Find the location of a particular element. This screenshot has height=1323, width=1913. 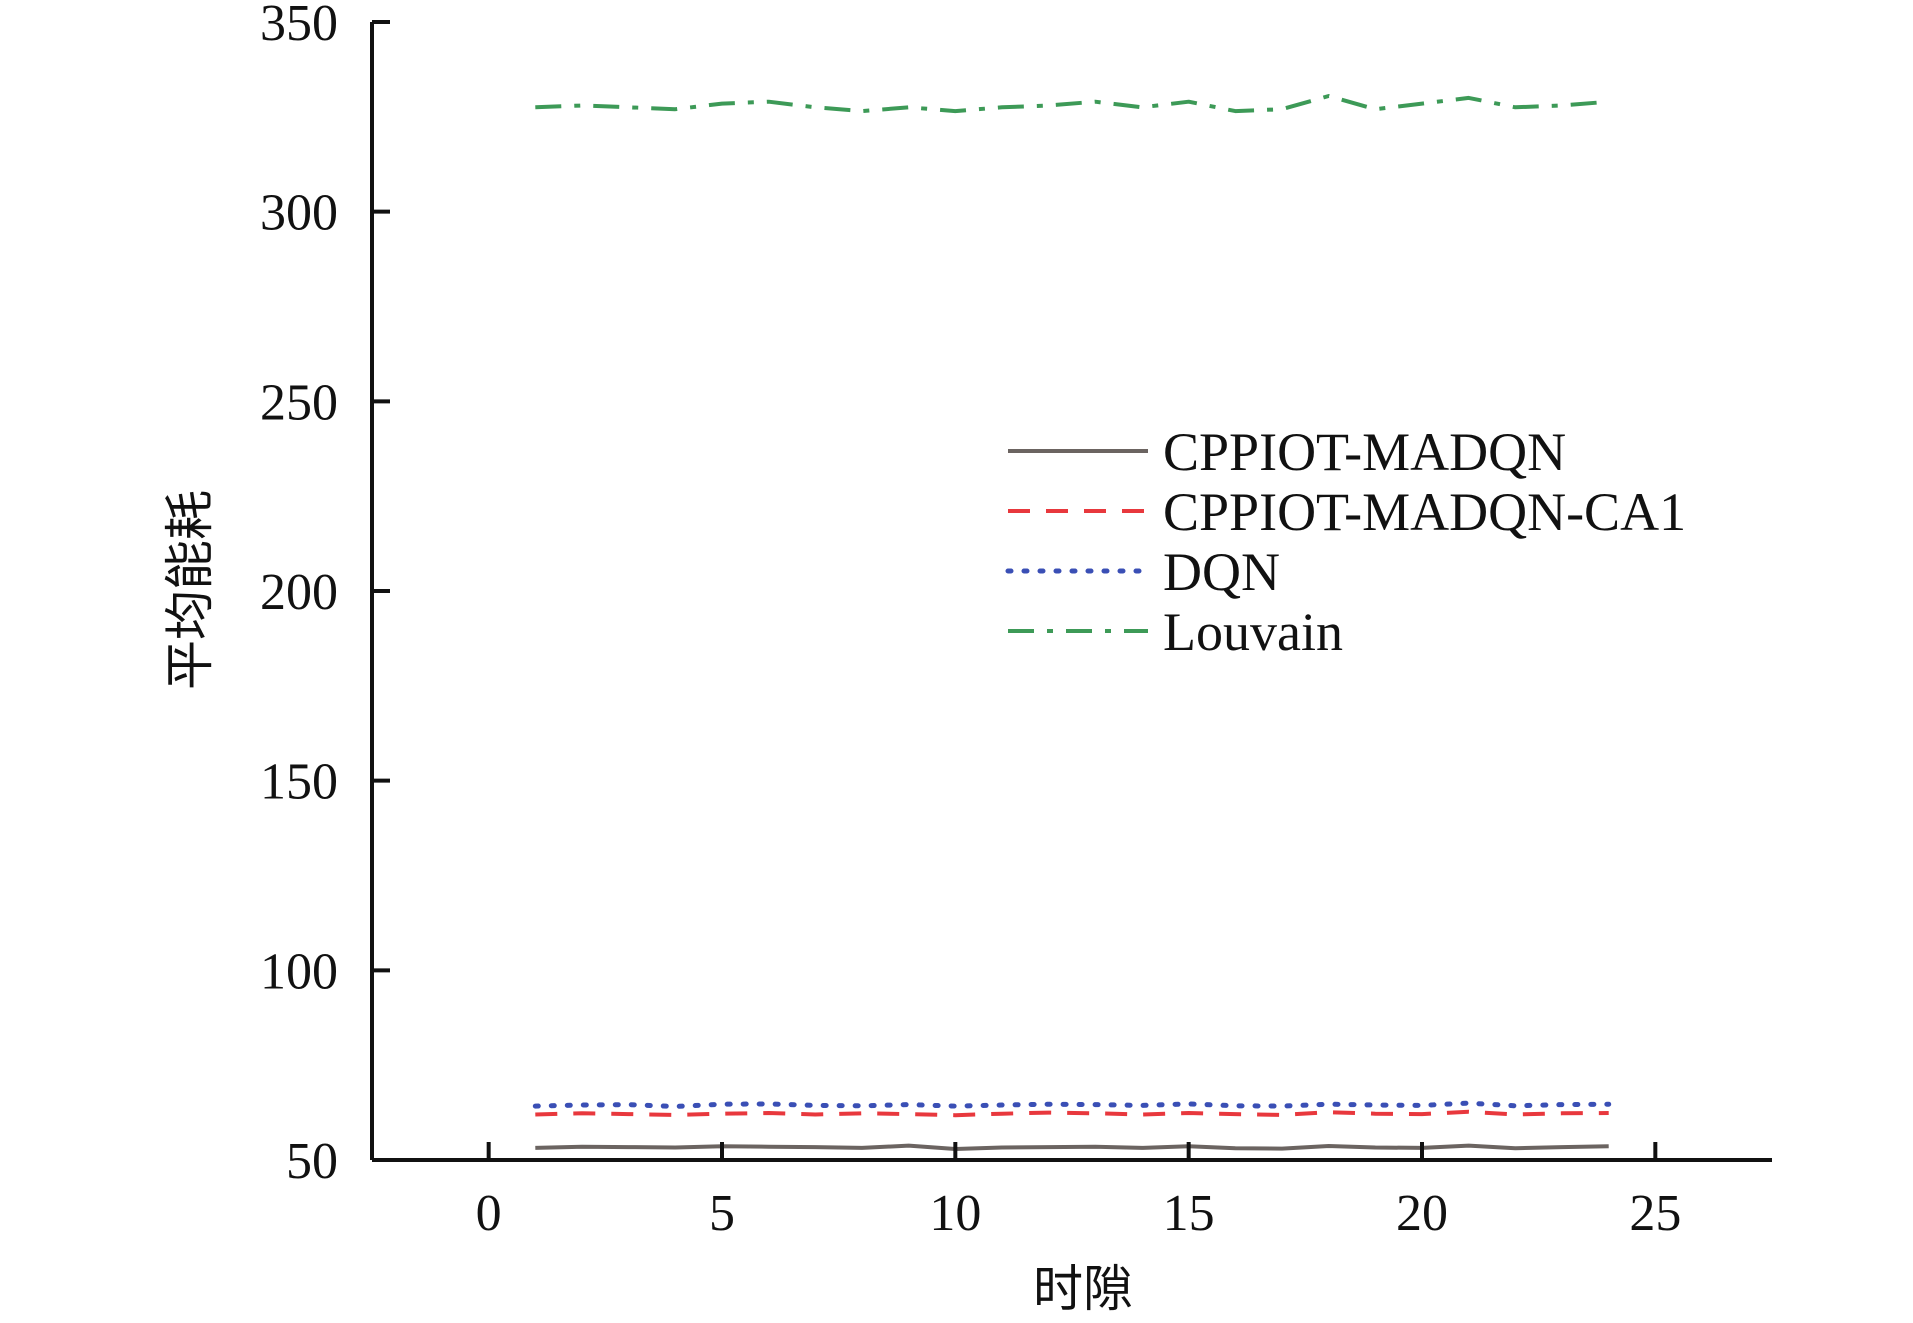

x-ticks: 0 5 10 15 20 25 is located at coordinates (1078, 1192).